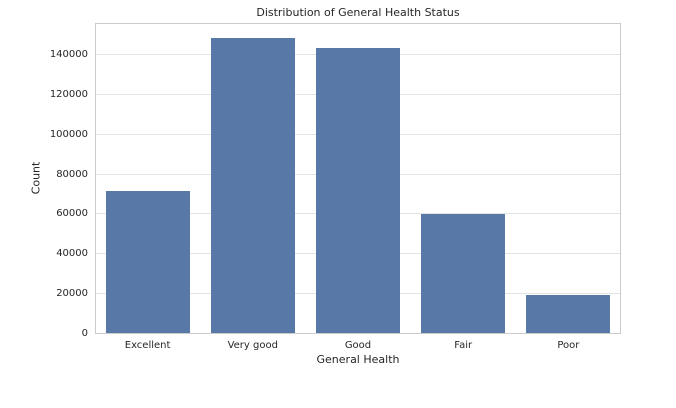  What do you see at coordinates (252, 345) in the screenshot?
I see `x-tick-label-very-good: Very good` at bounding box center [252, 345].